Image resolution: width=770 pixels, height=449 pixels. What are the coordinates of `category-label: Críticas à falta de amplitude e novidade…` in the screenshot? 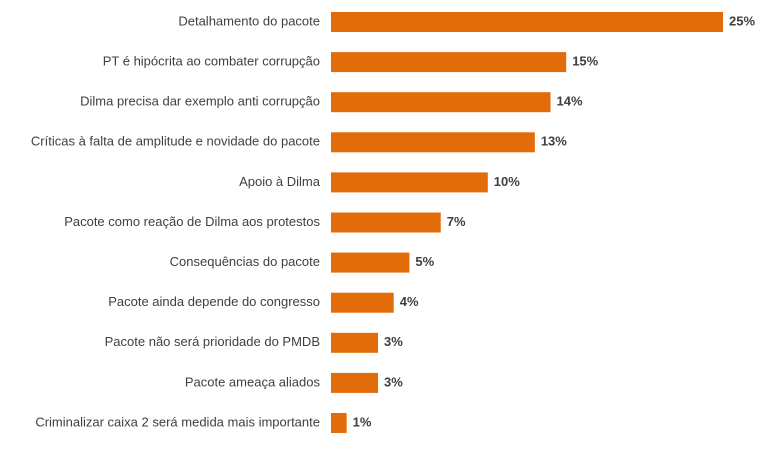 It's located at (175, 141).